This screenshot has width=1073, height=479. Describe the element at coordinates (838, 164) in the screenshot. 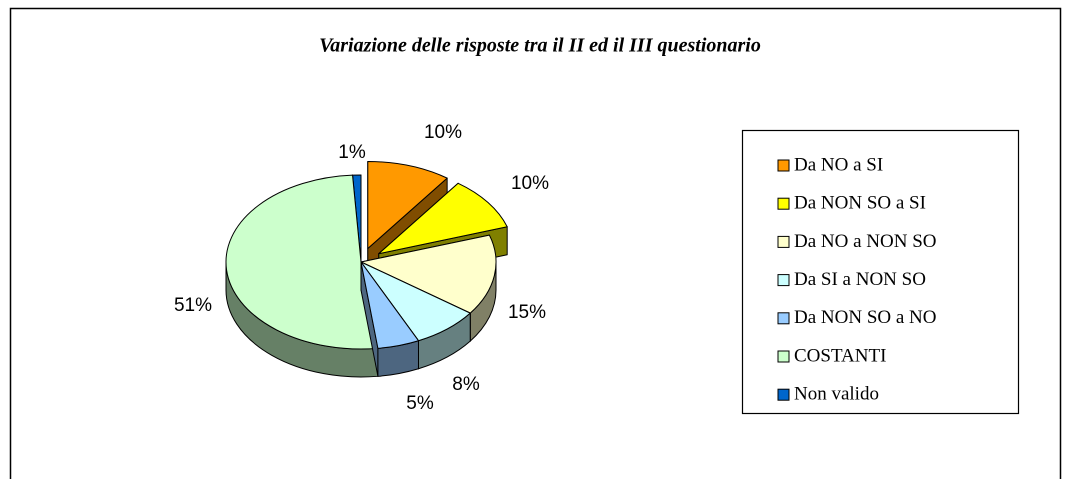

I see `legend-label: Da NO a SI` at that location.